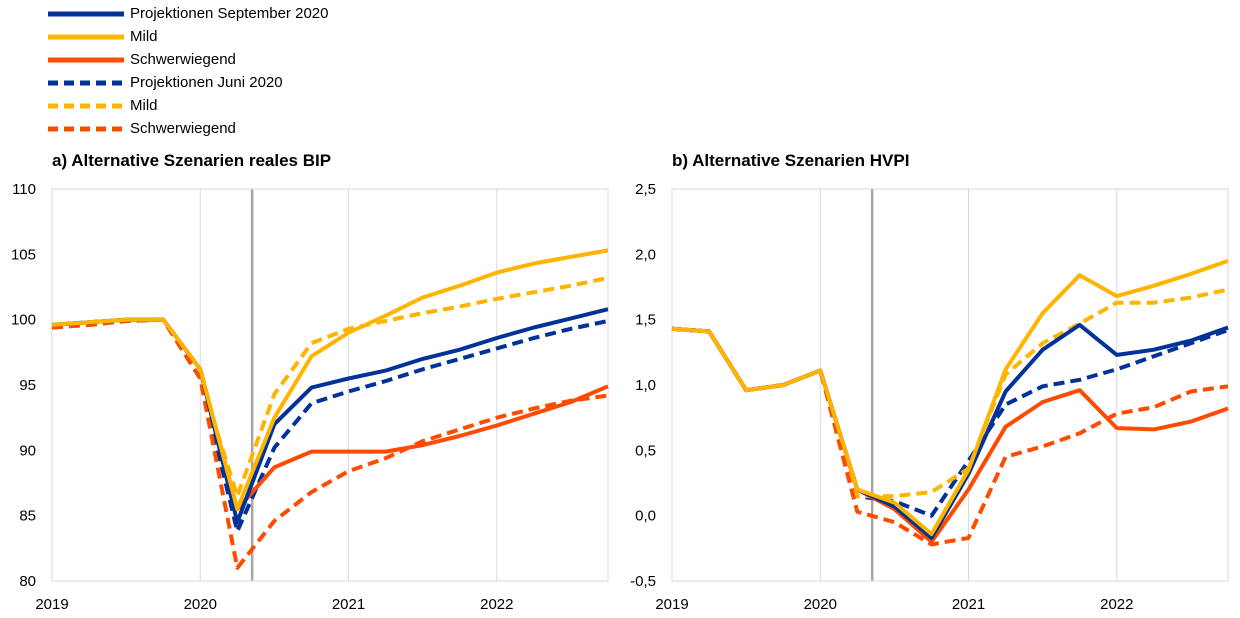 The image size is (1240, 618). I want to click on y-tick-label: 95, so click(27, 385).